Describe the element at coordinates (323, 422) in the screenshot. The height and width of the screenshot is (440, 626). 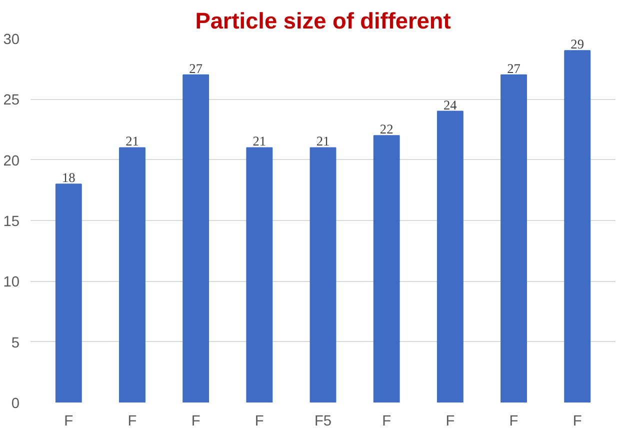
I see `x-tick-label: F5` at that location.